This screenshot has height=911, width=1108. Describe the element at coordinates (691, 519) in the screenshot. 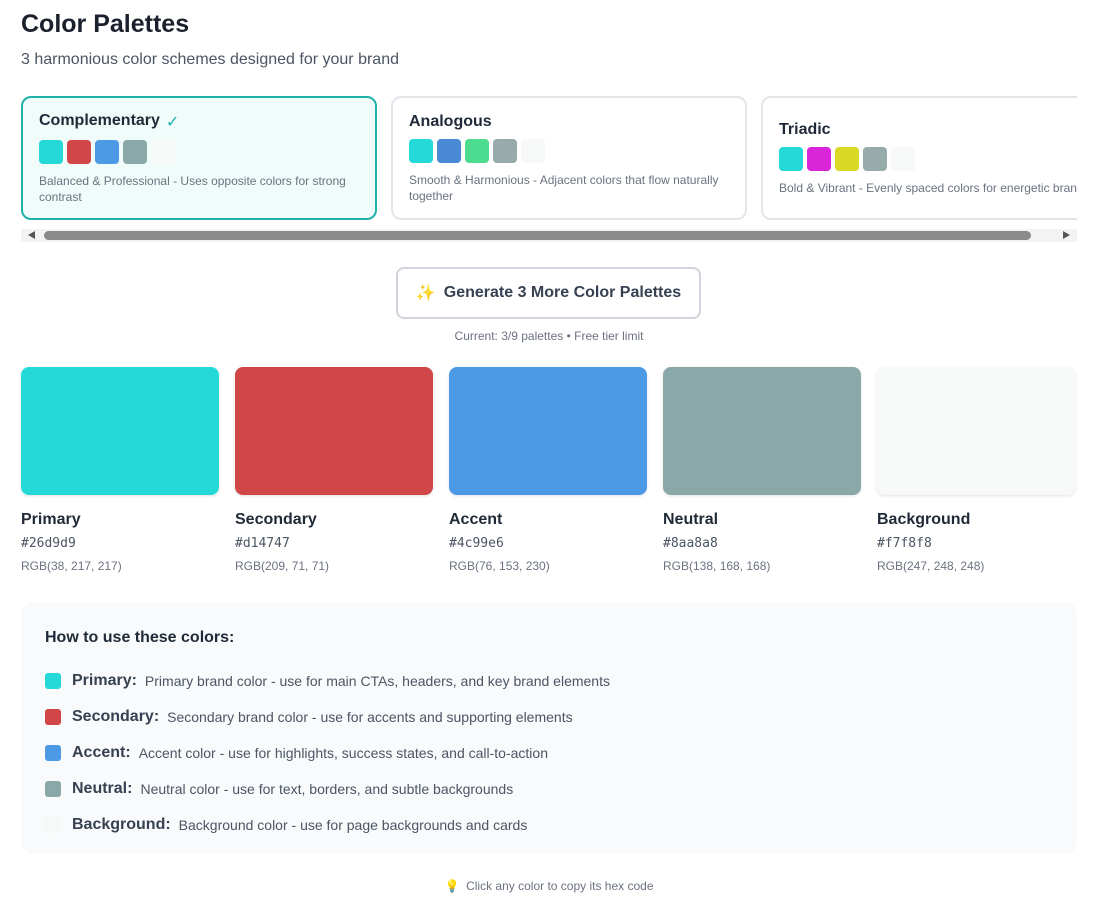

I see `color-role: Neutral` at that location.